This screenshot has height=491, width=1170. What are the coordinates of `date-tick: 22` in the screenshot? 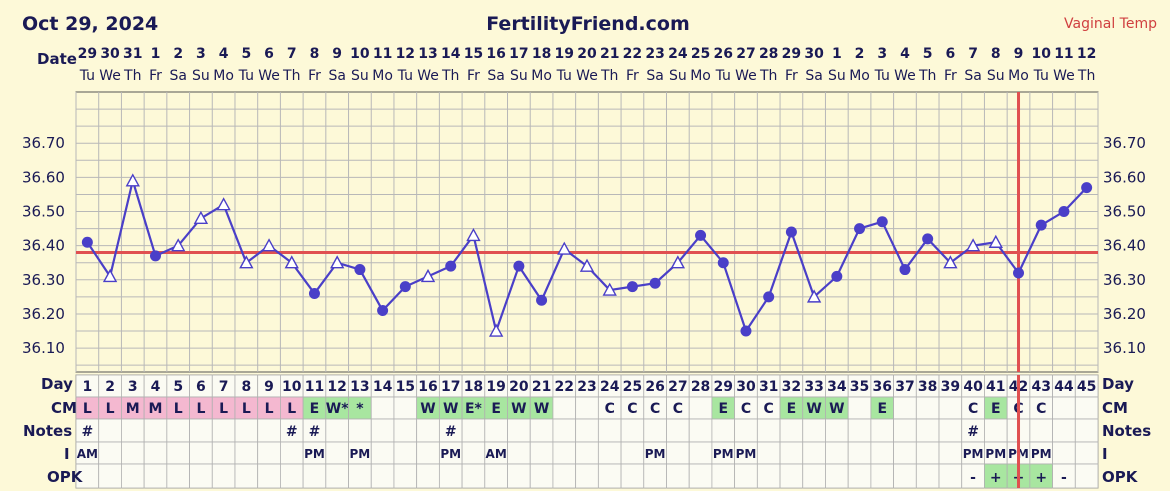 It's located at (632, 54).